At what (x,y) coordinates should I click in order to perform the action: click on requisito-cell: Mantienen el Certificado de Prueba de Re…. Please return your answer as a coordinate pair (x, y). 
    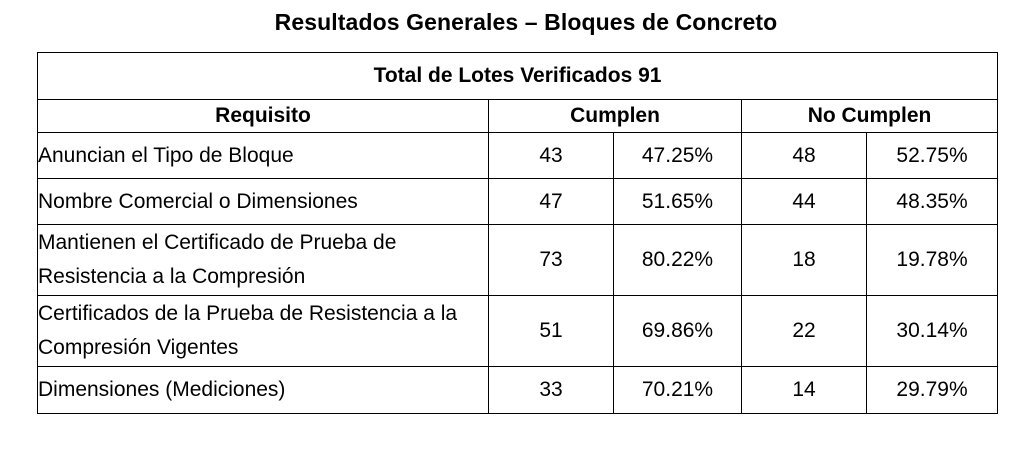
    Looking at the image, I should click on (263, 260).